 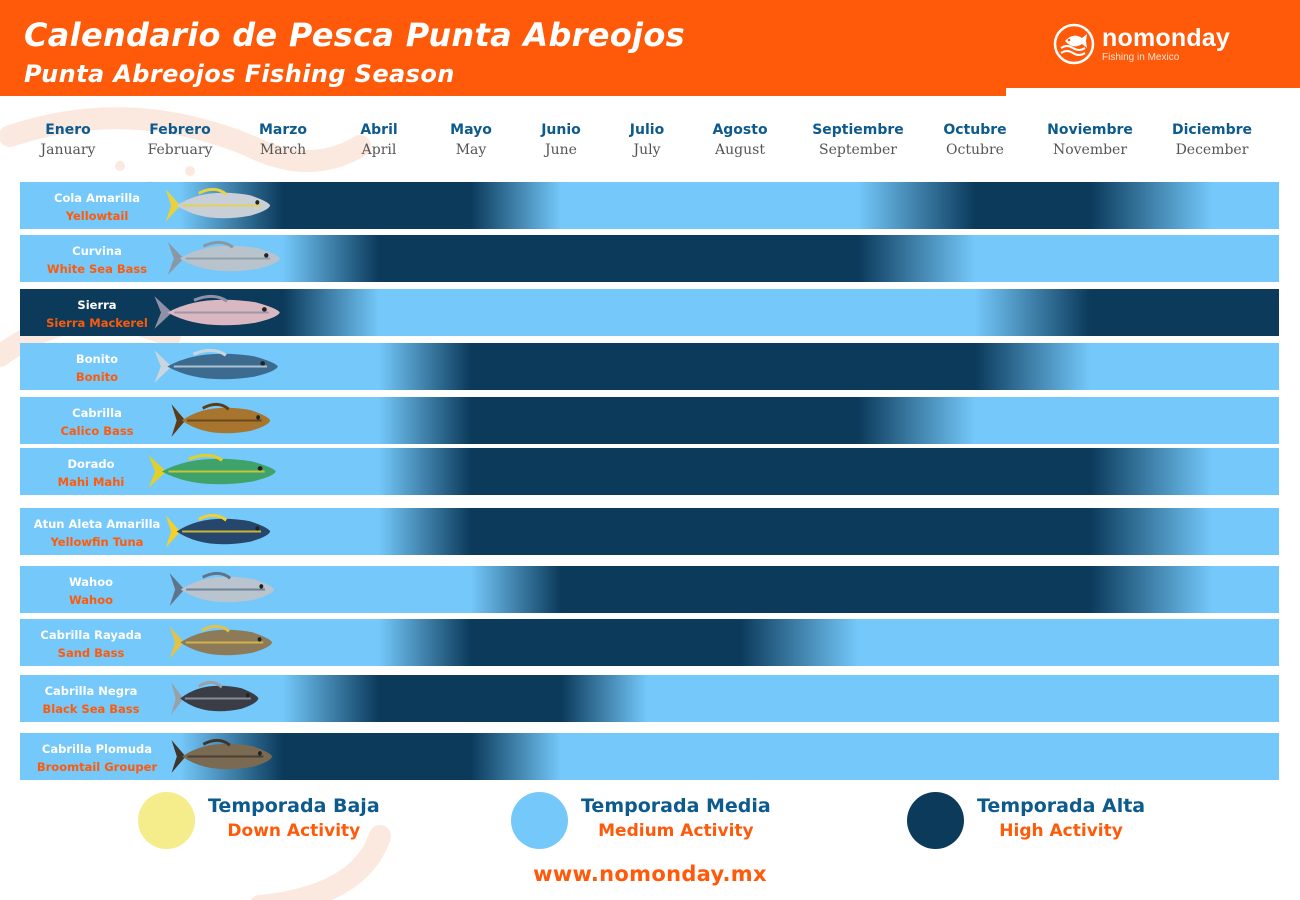 What do you see at coordinates (180, 140) in the screenshot?
I see `month-label: Febrero February` at bounding box center [180, 140].